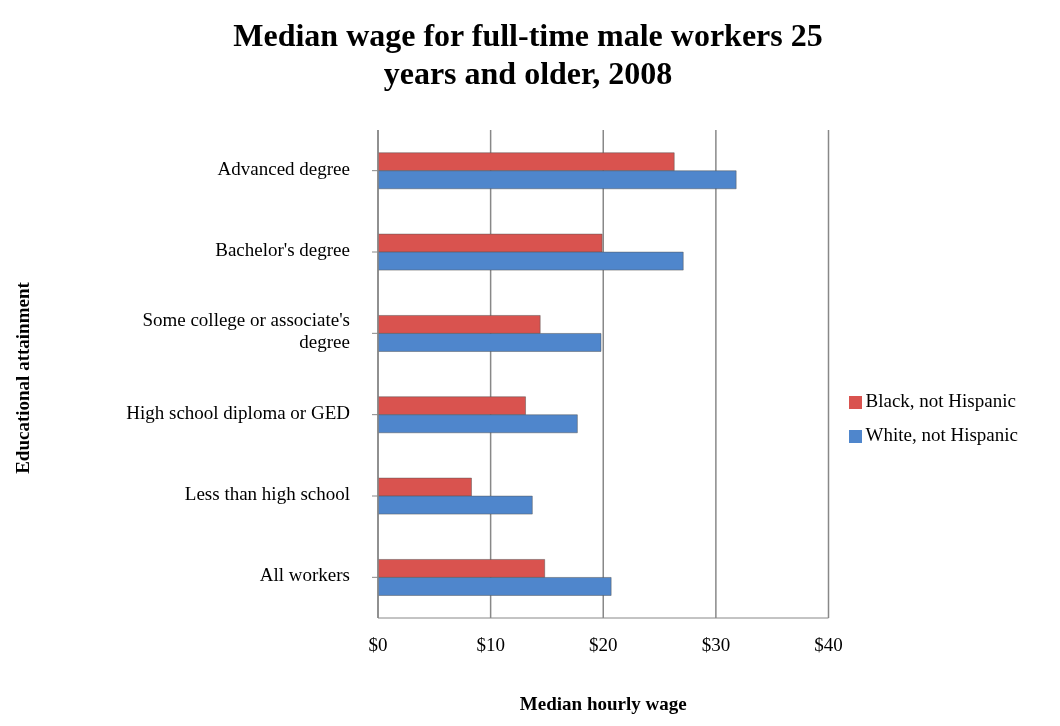  What do you see at coordinates (378, 645) in the screenshot?
I see `x-tick-label: $0` at bounding box center [378, 645].